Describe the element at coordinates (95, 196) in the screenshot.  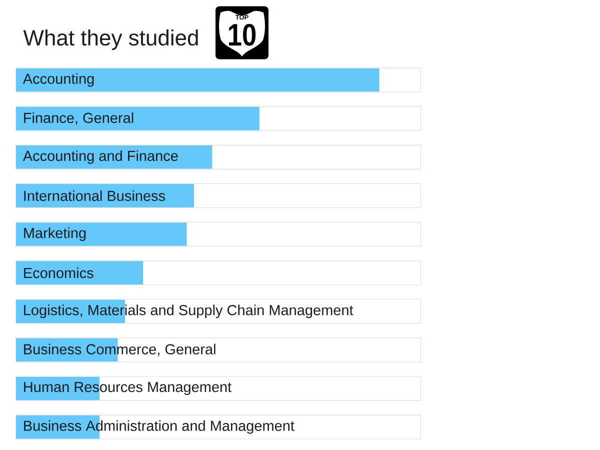
I see `y-tick-label: International Business` at that location.